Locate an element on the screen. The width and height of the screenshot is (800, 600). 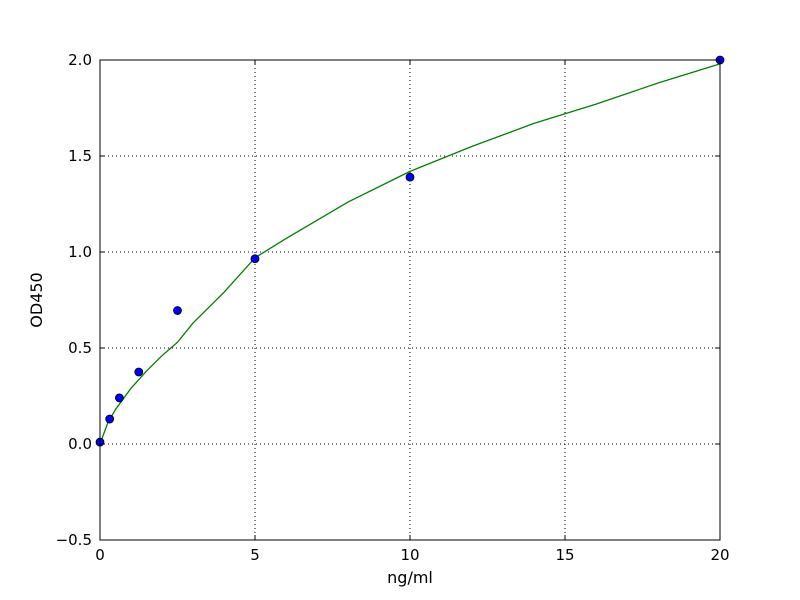
x-tick-label: 0 is located at coordinates (100, 555).